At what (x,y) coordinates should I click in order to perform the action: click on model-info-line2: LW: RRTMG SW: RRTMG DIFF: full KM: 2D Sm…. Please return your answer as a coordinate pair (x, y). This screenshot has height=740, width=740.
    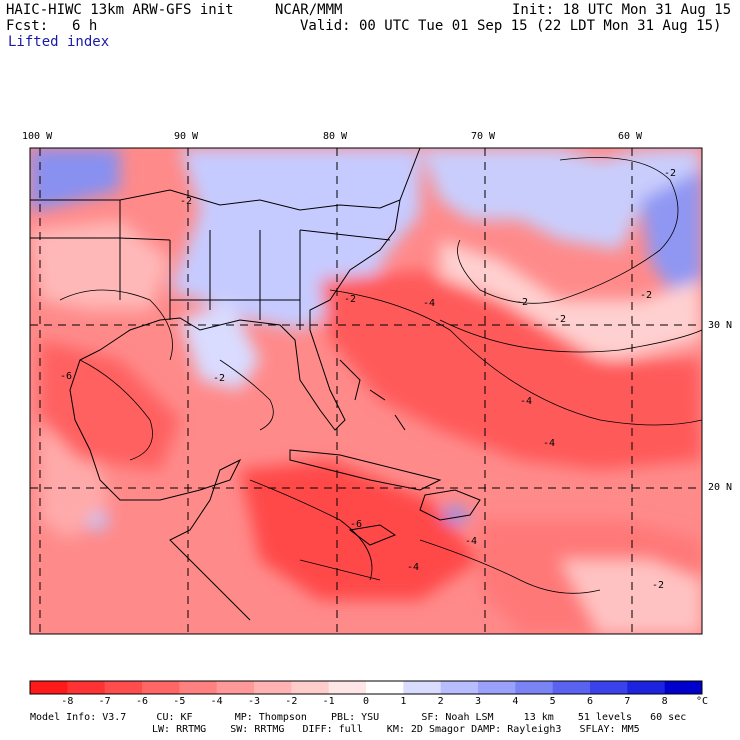
    Looking at the image, I should click on (396, 729).